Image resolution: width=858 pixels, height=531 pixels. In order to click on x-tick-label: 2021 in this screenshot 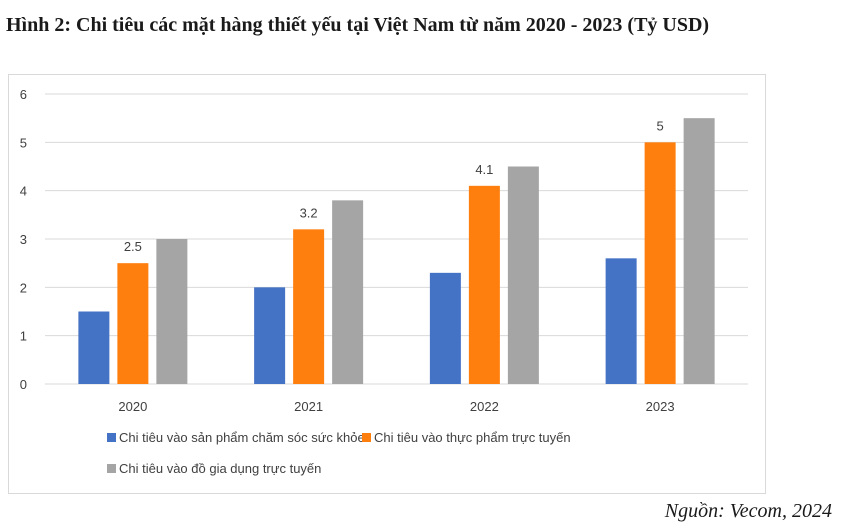, I will do `click(308, 406)`.